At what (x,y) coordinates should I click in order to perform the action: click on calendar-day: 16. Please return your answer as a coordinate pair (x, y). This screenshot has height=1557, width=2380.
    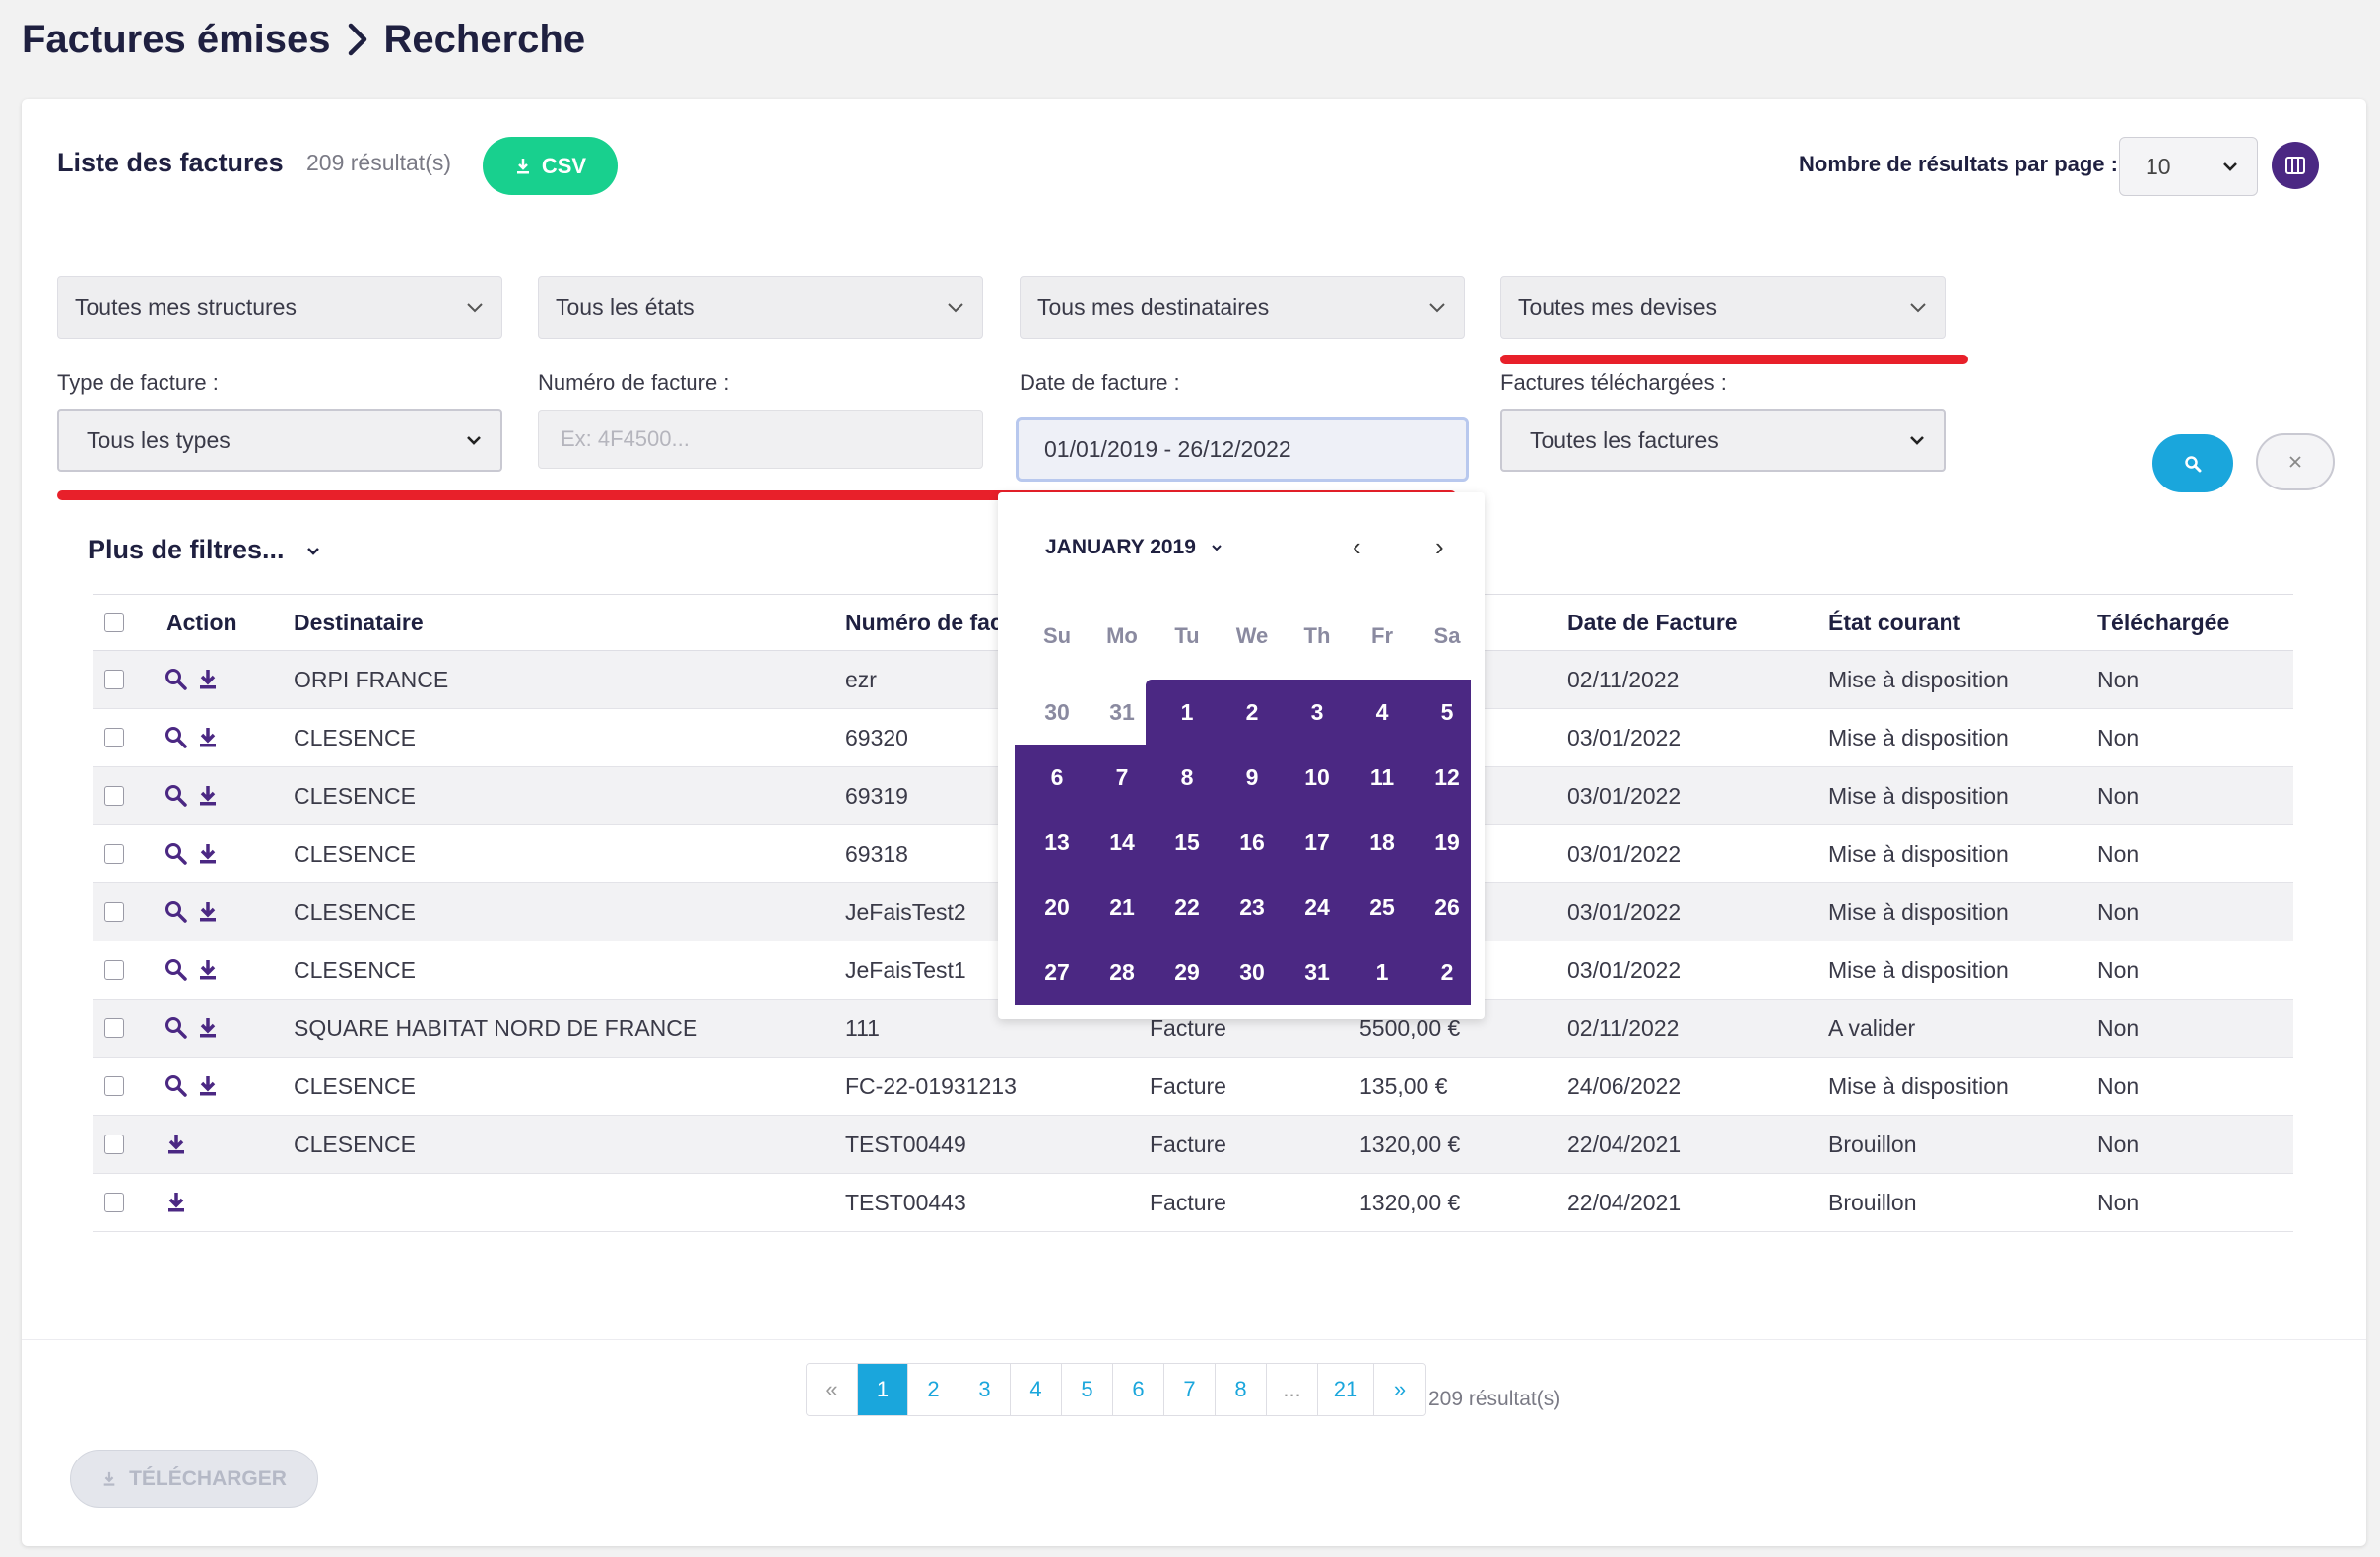
    Looking at the image, I should click on (1252, 841).